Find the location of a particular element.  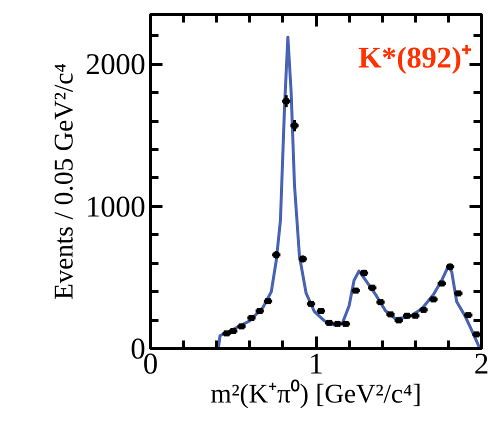

x-tick-label: 1 is located at coordinates (316, 364).